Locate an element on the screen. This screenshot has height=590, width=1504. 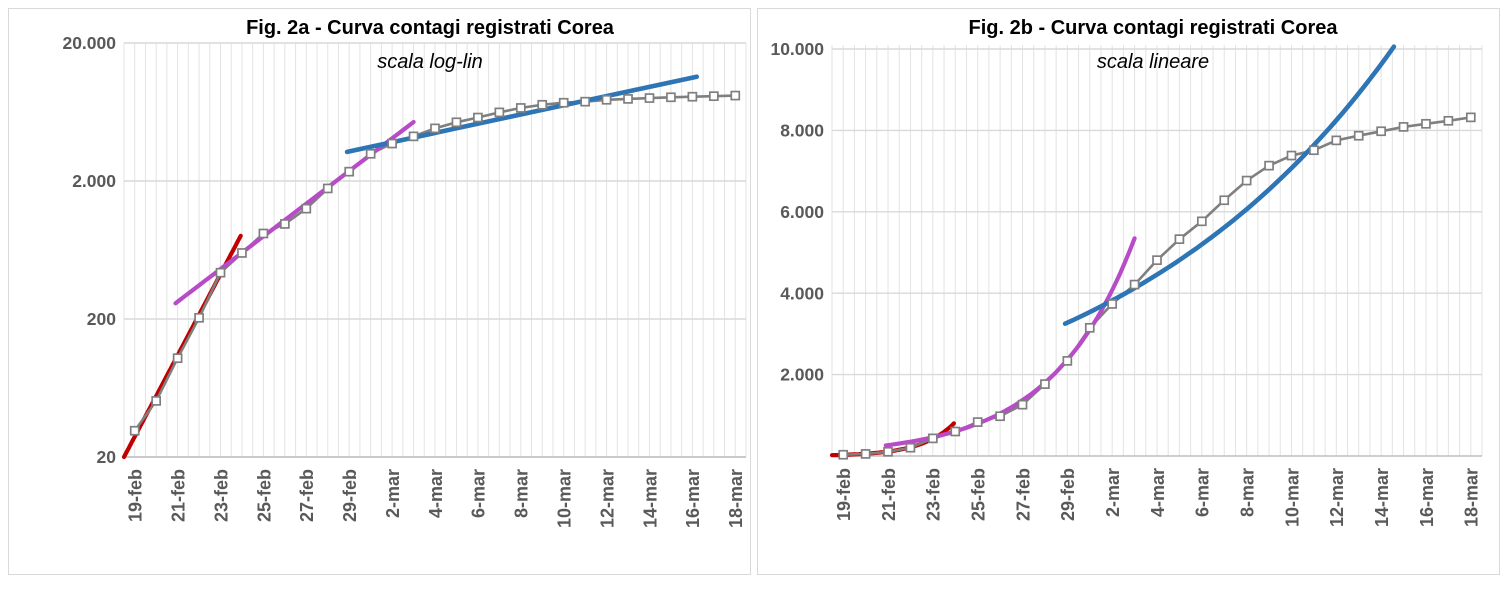
y-axis-label: 20 is located at coordinates (107, 457).